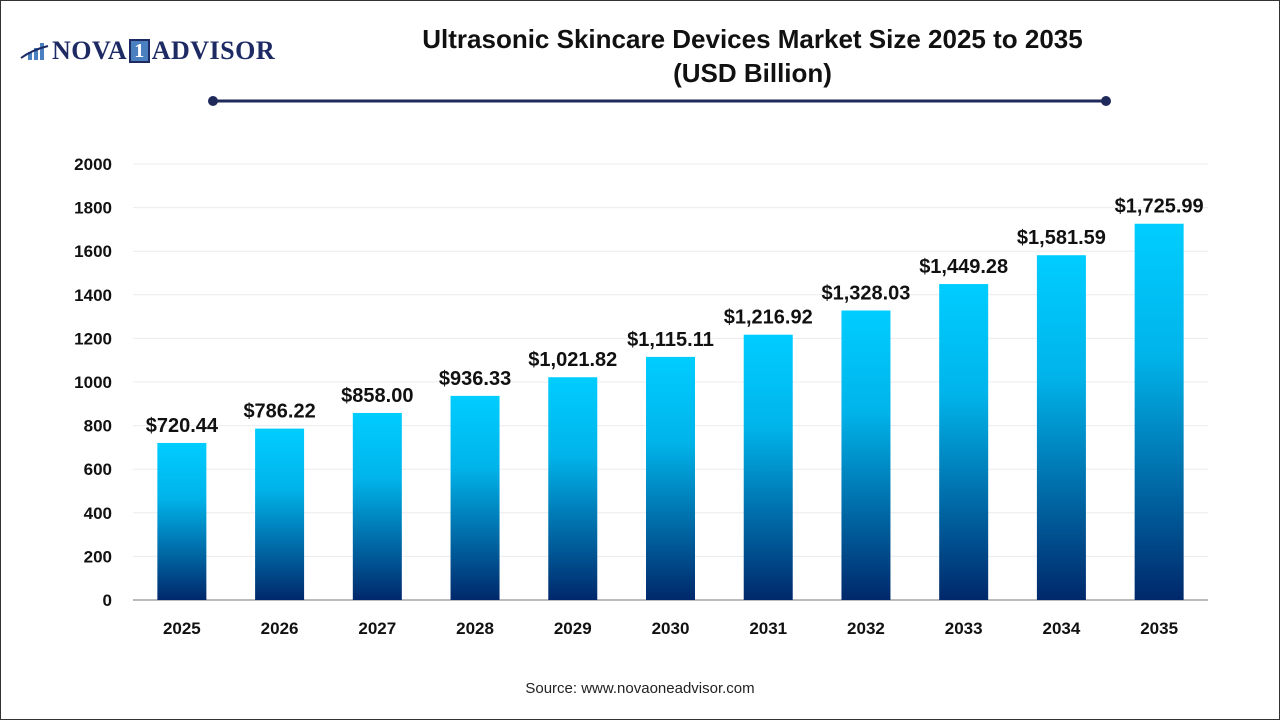 The width and height of the screenshot is (1280, 720). I want to click on title-rule-dot-left, so click(213, 101).